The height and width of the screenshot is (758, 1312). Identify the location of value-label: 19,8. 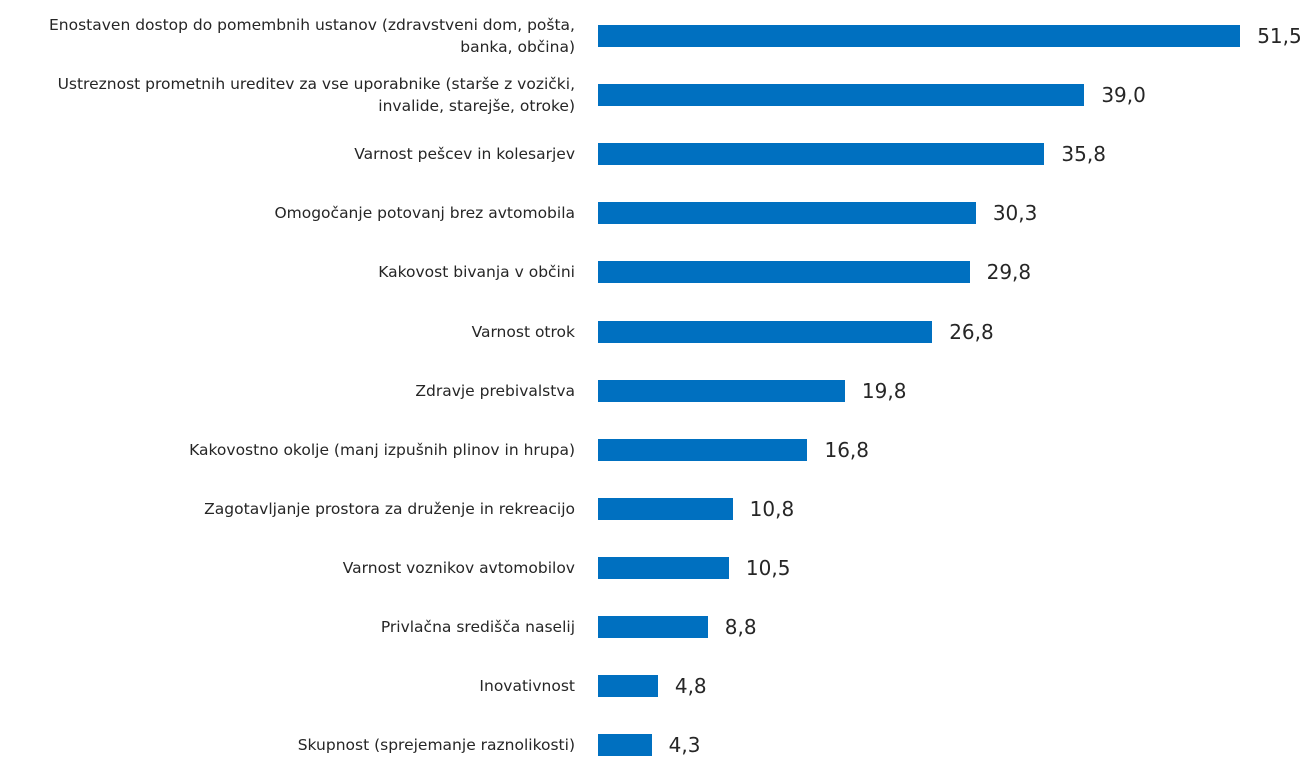
(884, 390).